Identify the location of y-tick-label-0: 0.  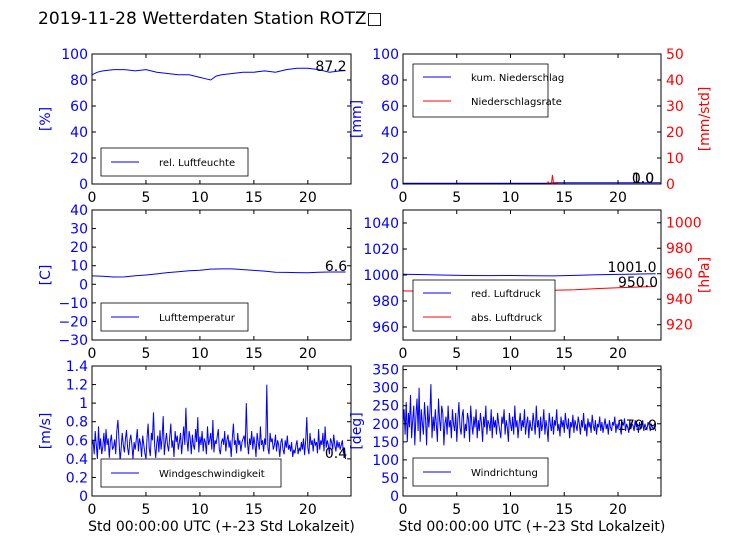
(83, 185).